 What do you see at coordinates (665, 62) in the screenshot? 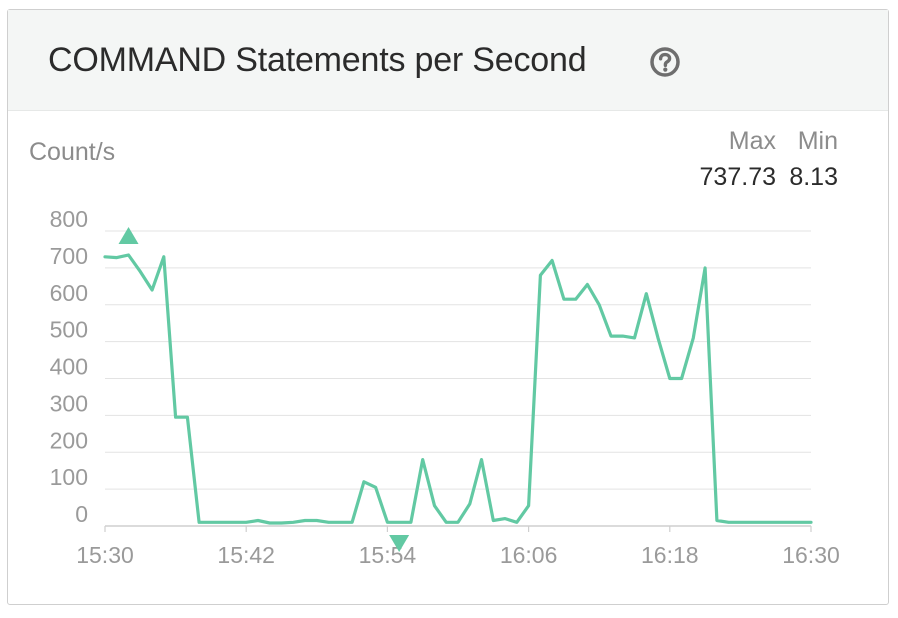
I see `question-circle-icon` at bounding box center [665, 62].